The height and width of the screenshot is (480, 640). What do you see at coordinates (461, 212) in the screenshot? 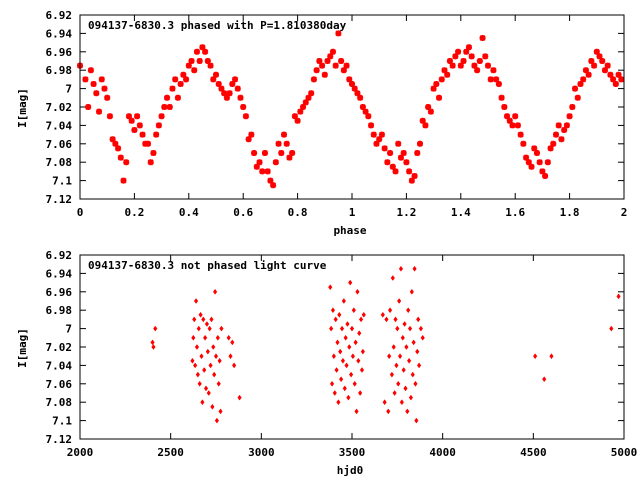
I see `x-tick-label: 1.4` at bounding box center [461, 212].